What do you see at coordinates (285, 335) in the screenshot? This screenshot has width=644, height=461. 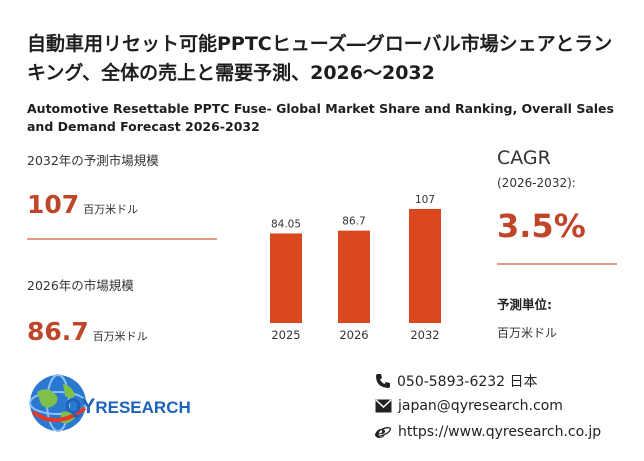 I see `tick-label-2025: 2025` at bounding box center [285, 335].